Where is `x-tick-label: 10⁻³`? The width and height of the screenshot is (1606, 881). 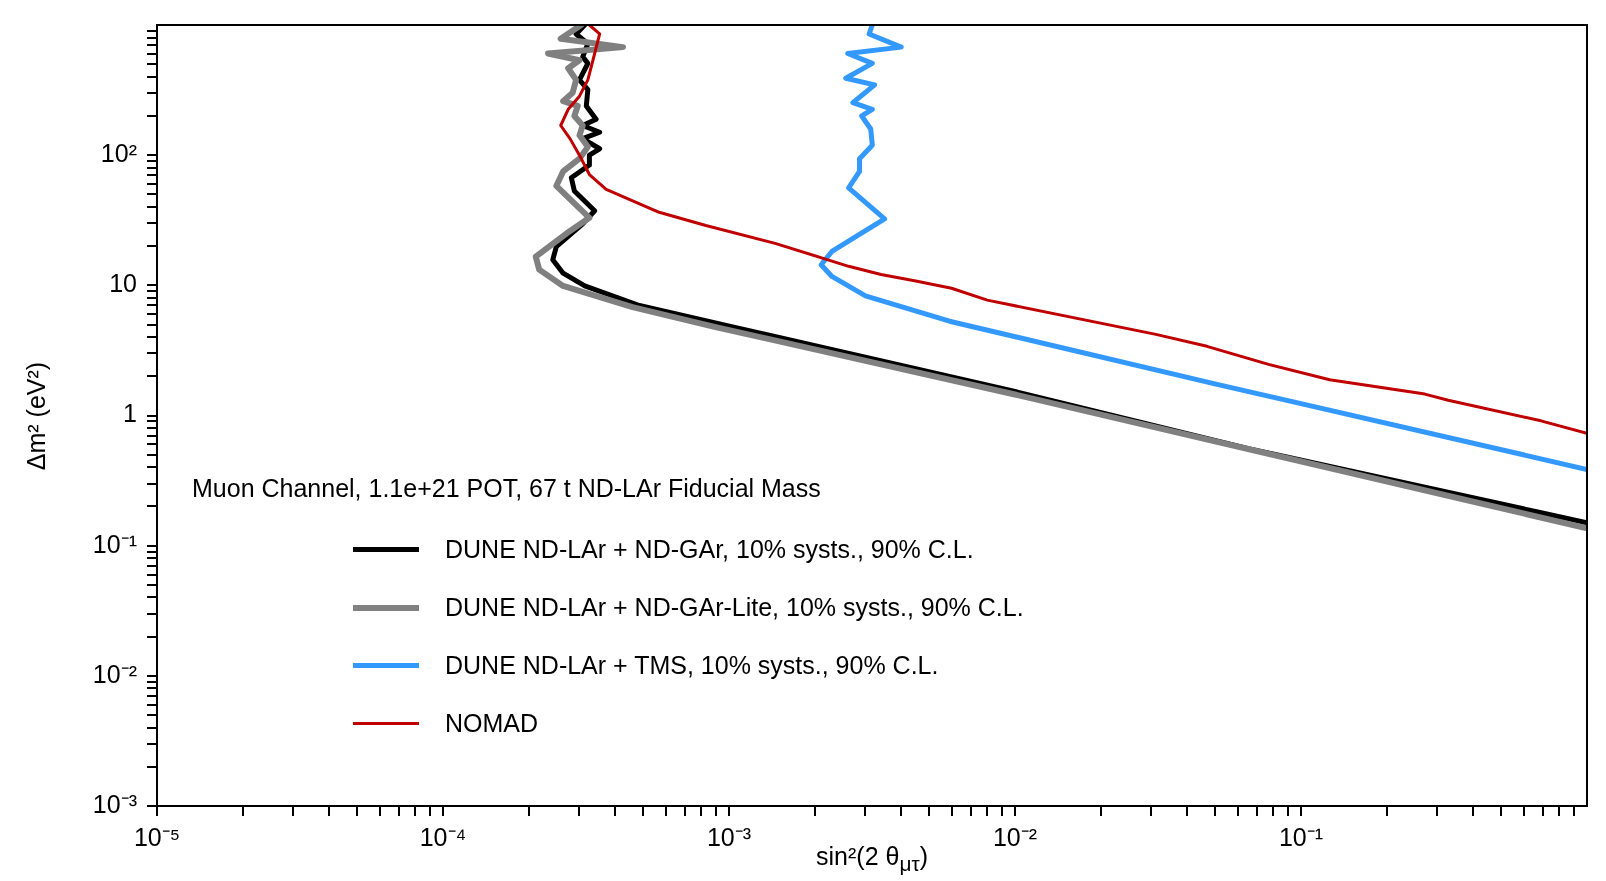
x-tick-label: 10⁻³ is located at coordinates (729, 836).